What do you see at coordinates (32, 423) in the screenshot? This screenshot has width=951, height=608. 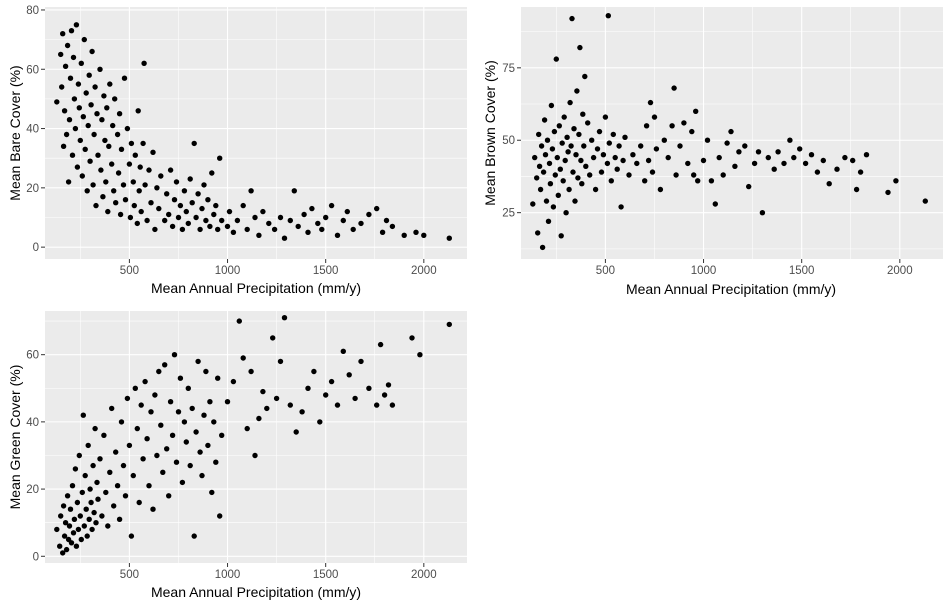 I see `y-tick-label: 40` at bounding box center [32, 423].